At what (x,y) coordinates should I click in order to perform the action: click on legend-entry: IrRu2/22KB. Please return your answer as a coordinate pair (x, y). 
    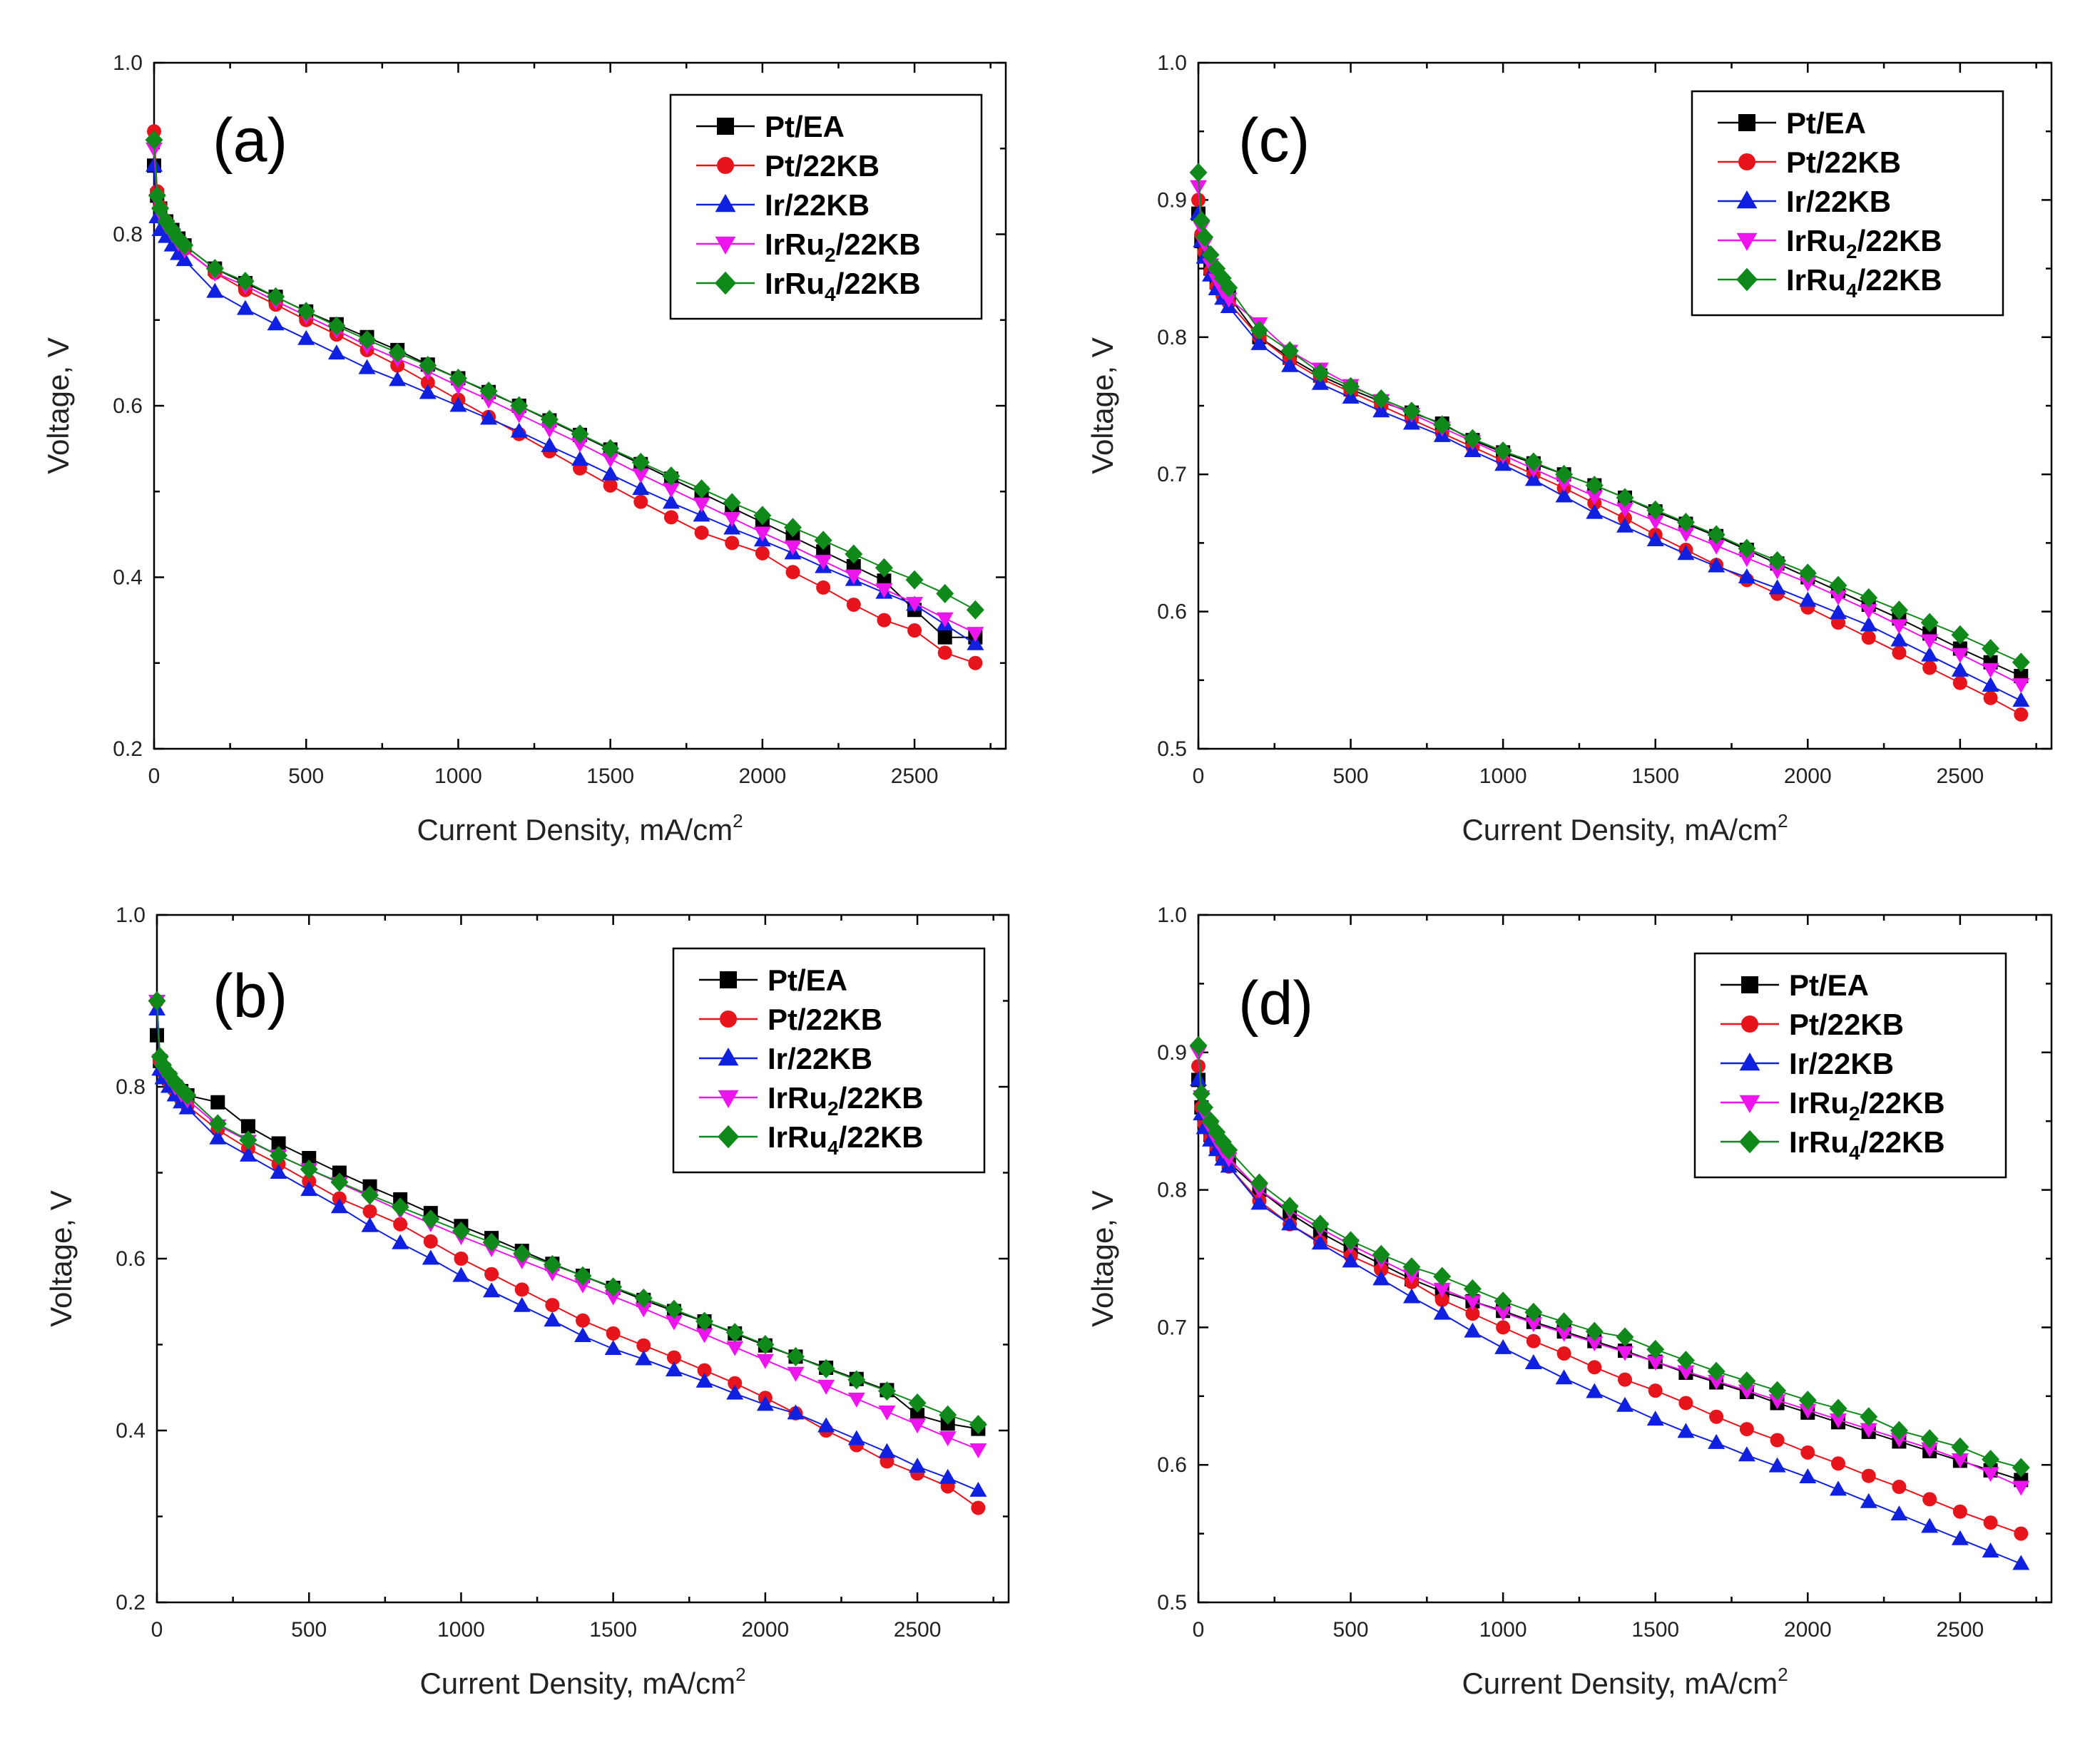
    Looking at the image, I should click on (811, 1101).